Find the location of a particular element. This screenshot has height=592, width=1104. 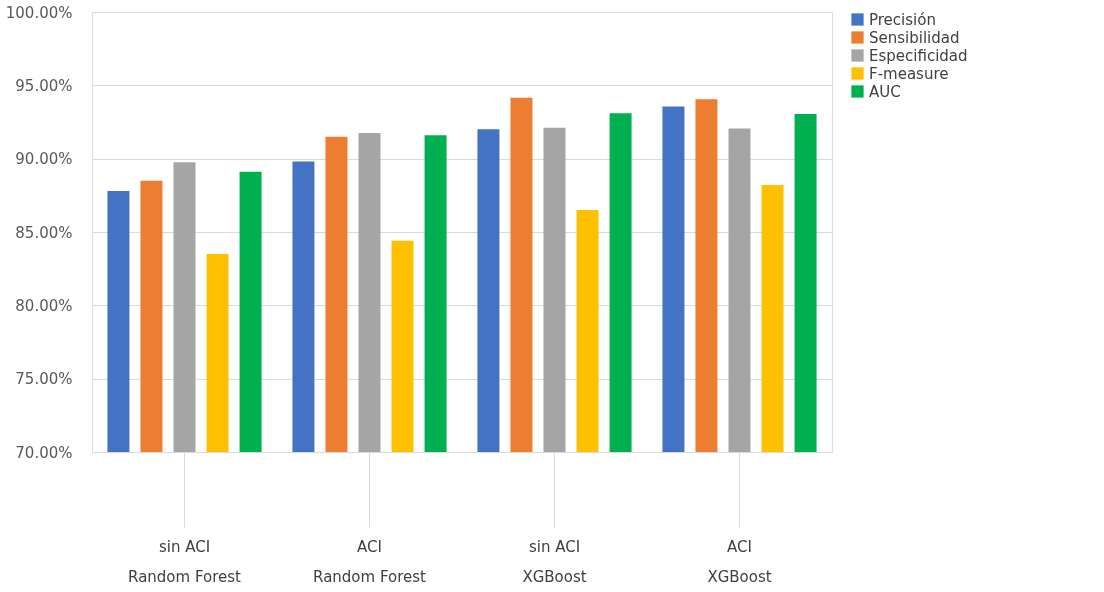

x-tick-label: sin ACI XGBoost is located at coordinates (554, 561).